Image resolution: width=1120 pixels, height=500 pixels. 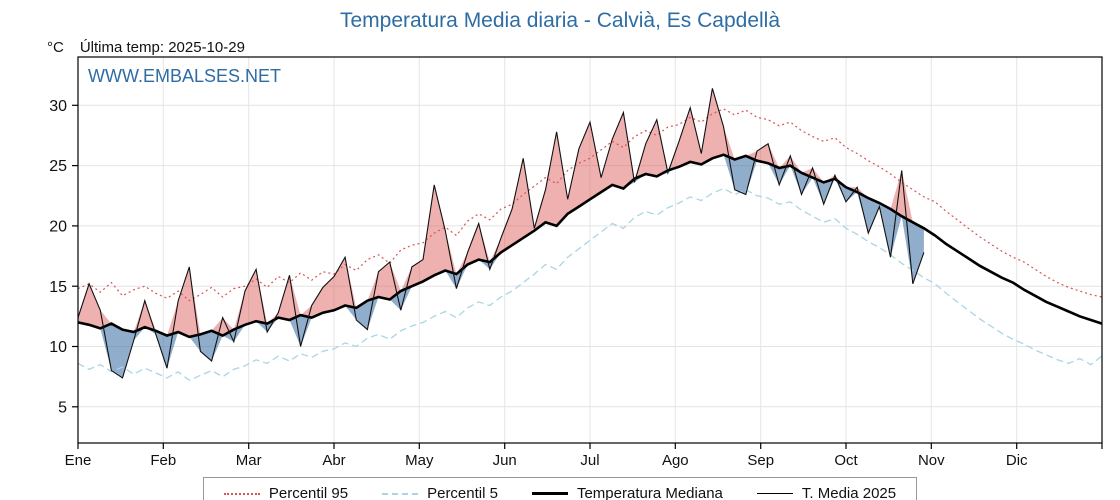 What do you see at coordinates (62, 407) in the screenshot?
I see `y-tick-label: 5` at bounding box center [62, 407].